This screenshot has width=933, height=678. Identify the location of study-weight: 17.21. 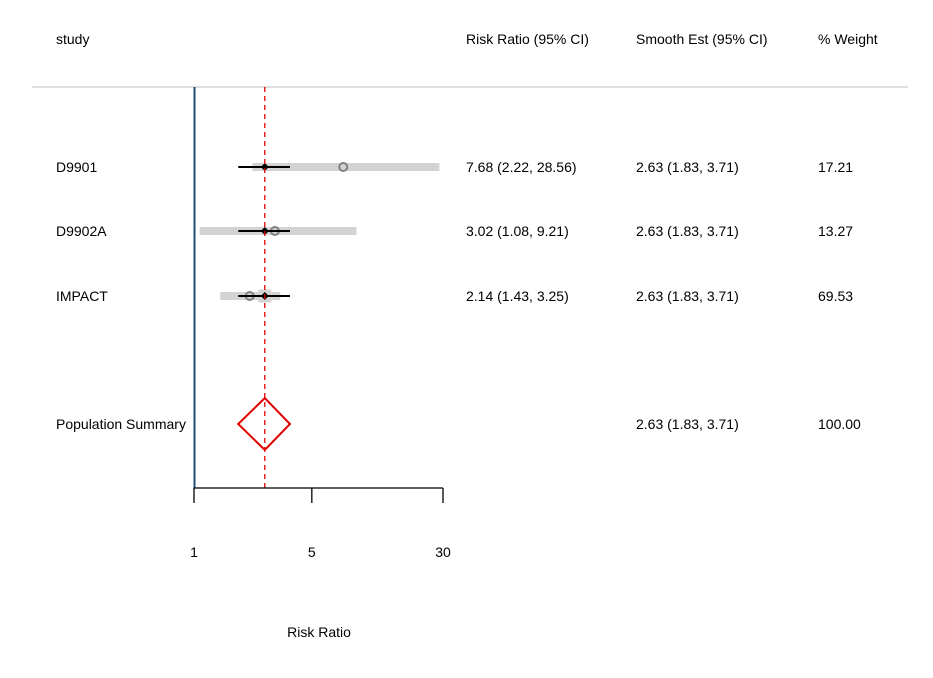
(835, 167).